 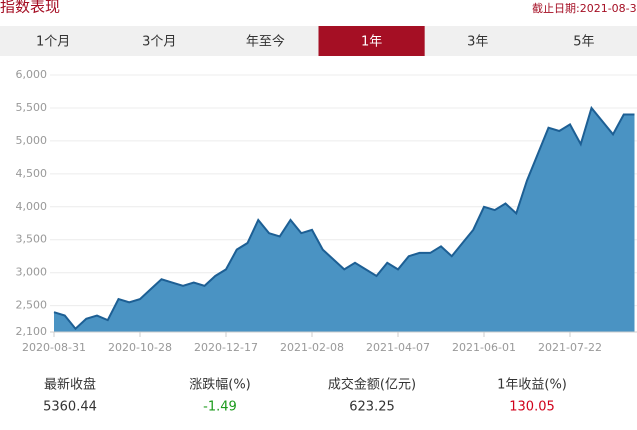 I want to click on stat-value: 130.05, so click(x=532, y=407).